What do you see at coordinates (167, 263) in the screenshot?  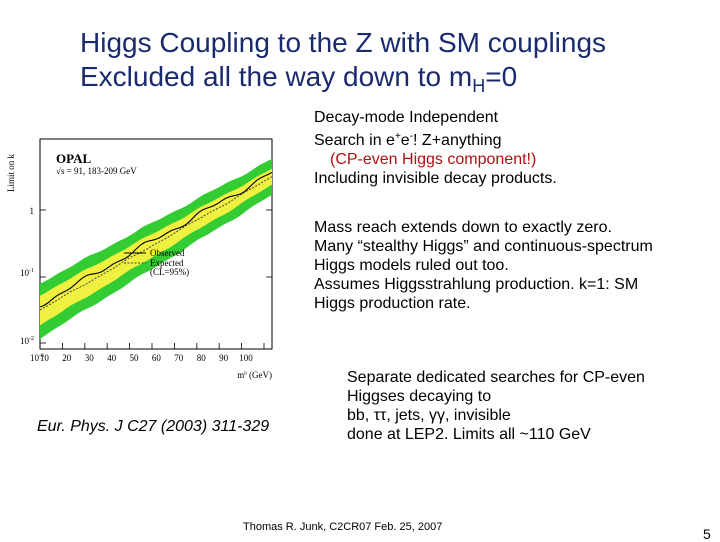 I see `legend-expected: Expected` at bounding box center [167, 263].